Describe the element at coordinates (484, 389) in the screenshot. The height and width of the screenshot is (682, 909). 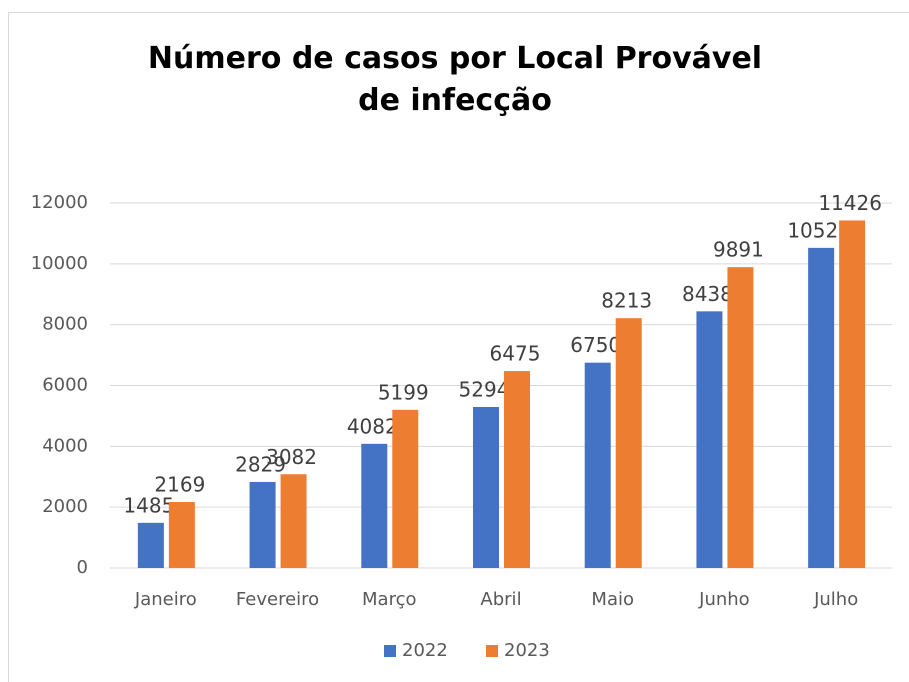
I see `data-label: 5294` at that location.